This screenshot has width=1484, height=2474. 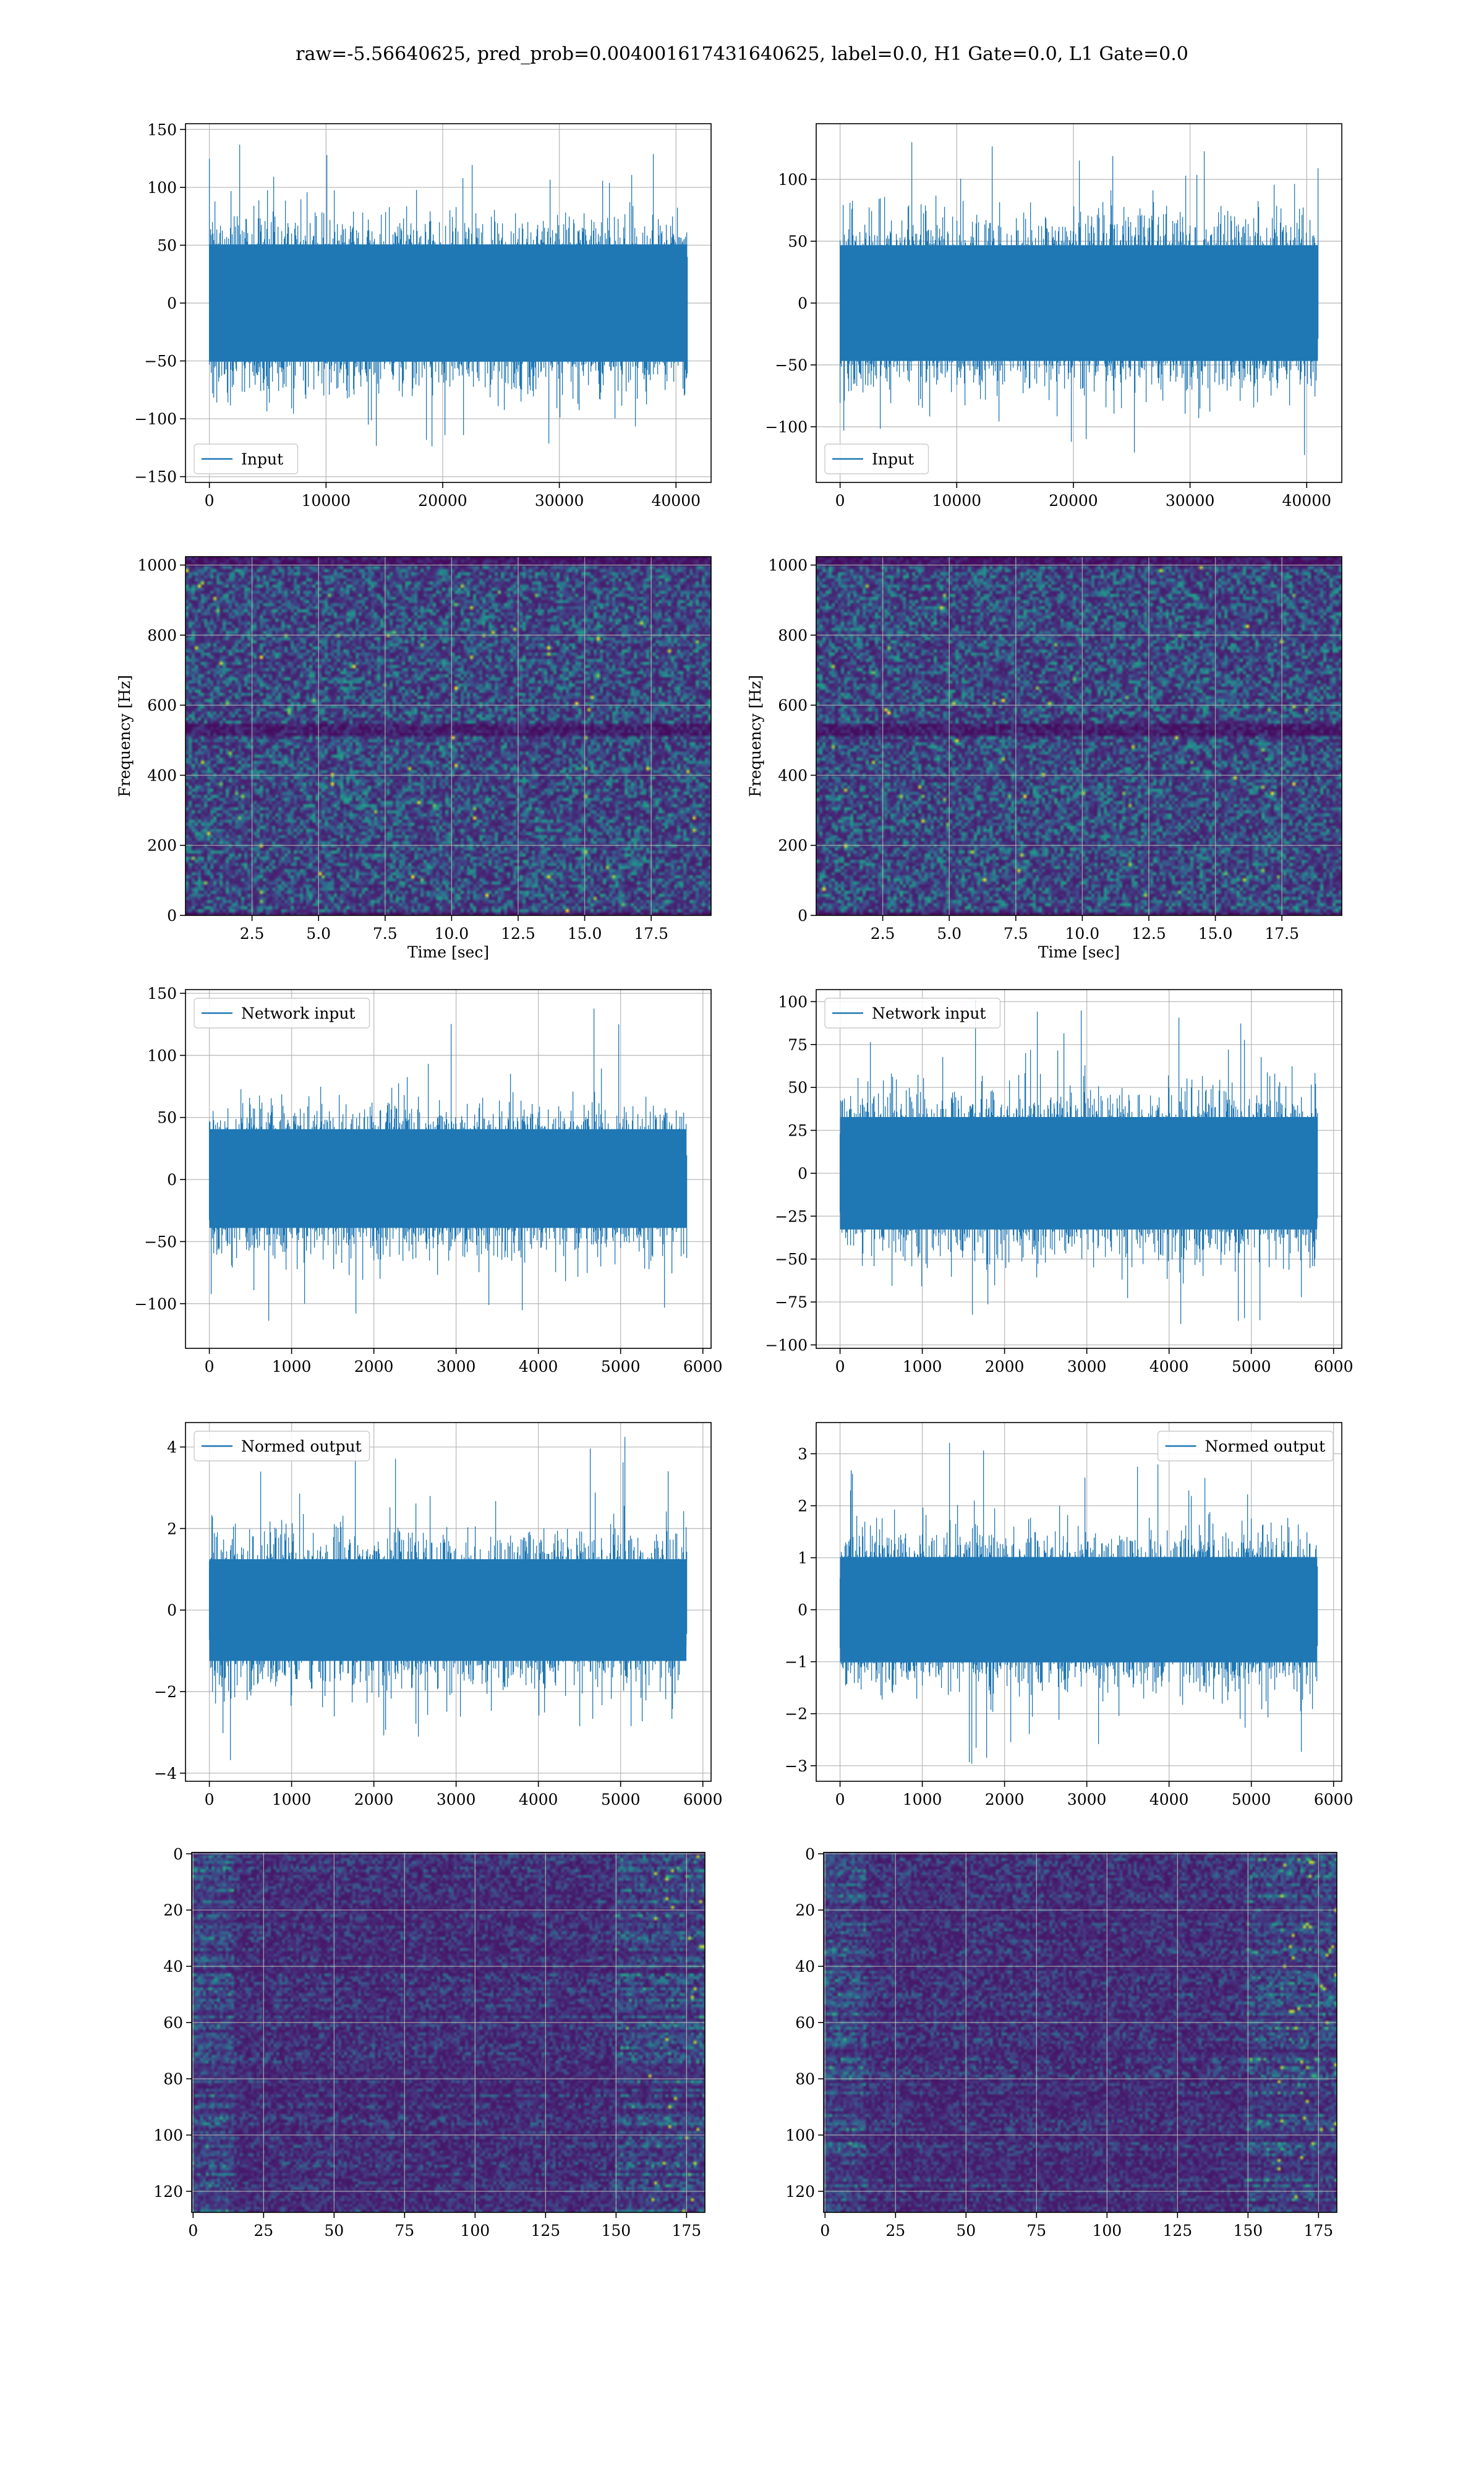 What do you see at coordinates (1318, 2231) in the screenshot?
I see `x-tick-label: 175` at bounding box center [1318, 2231].